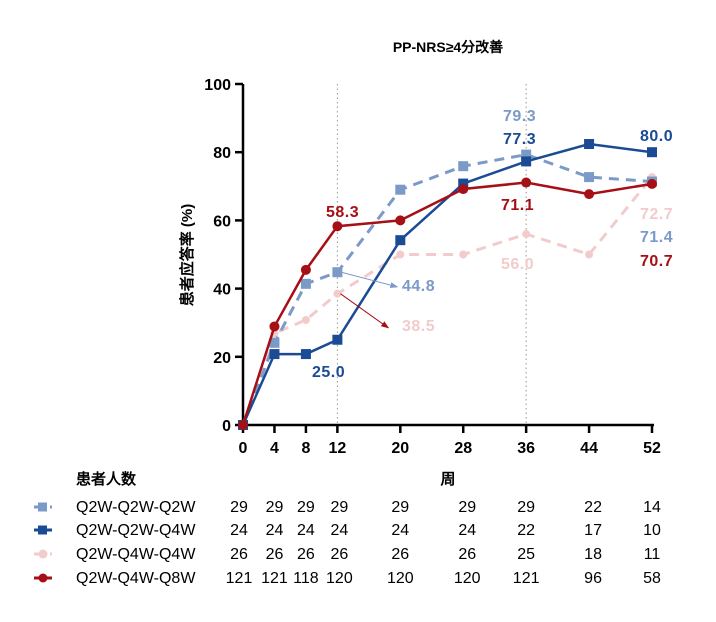 This screenshot has width=716, height=622. I want to click on x-tick-label: 28, so click(463, 448).